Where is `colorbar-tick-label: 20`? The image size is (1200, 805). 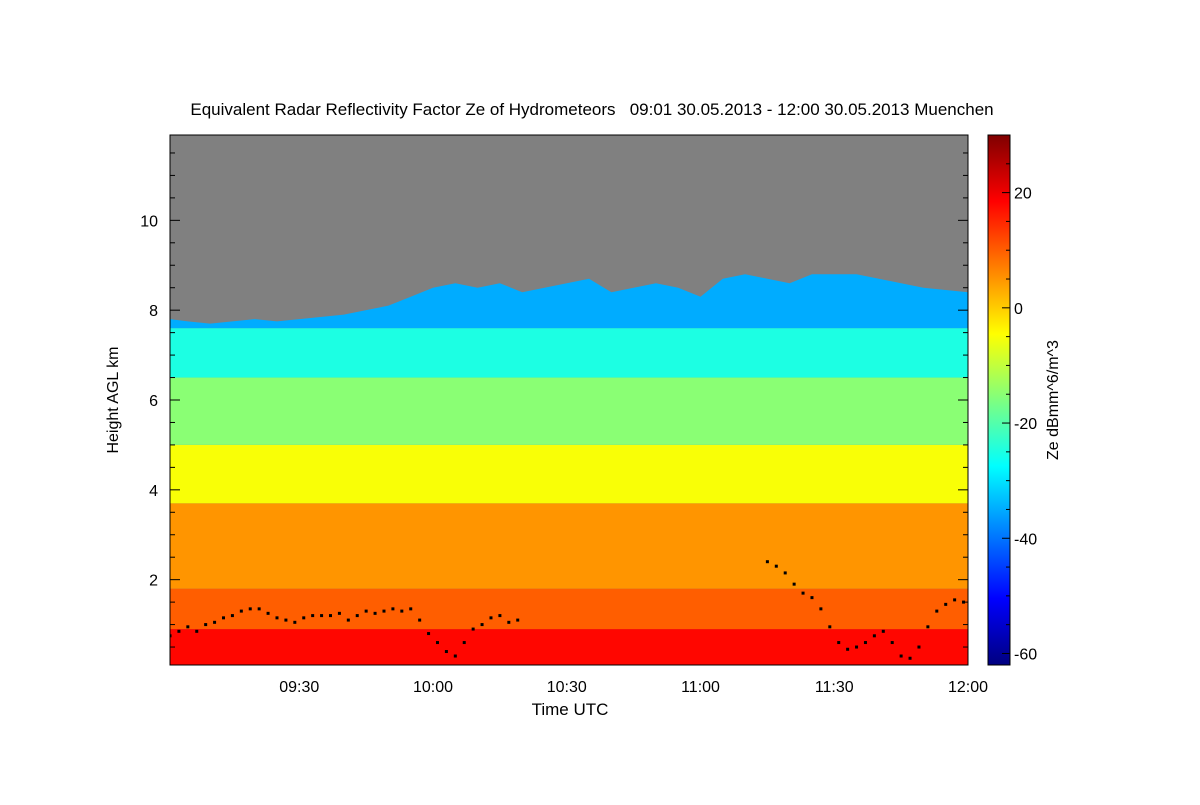 colorbar-tick-label: 20 is located at coordinates (1023, 194).